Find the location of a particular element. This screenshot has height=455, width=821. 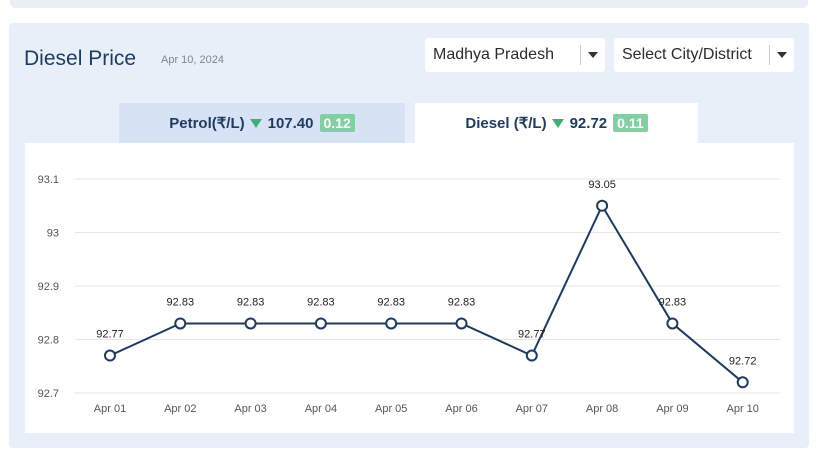

y-tick-label: 93.1 is located at coordinates (48, 180).